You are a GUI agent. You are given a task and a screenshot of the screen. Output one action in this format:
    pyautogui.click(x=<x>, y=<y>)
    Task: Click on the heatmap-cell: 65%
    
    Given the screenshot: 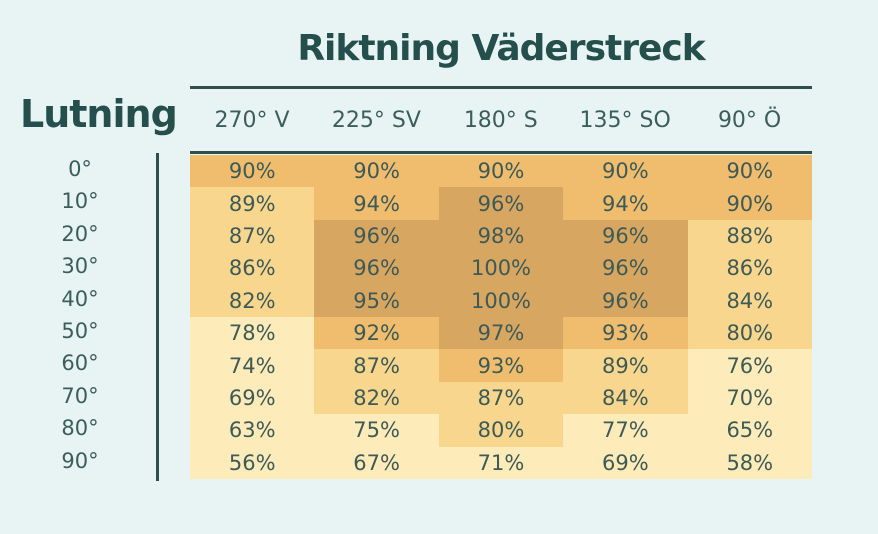 What is the action you would take?
    pyautogui.click(x=749, y=430)
    